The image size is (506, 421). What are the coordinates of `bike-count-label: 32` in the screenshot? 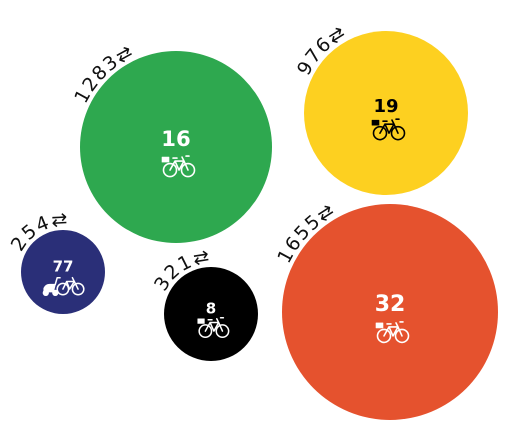 It's located at (390, 304).